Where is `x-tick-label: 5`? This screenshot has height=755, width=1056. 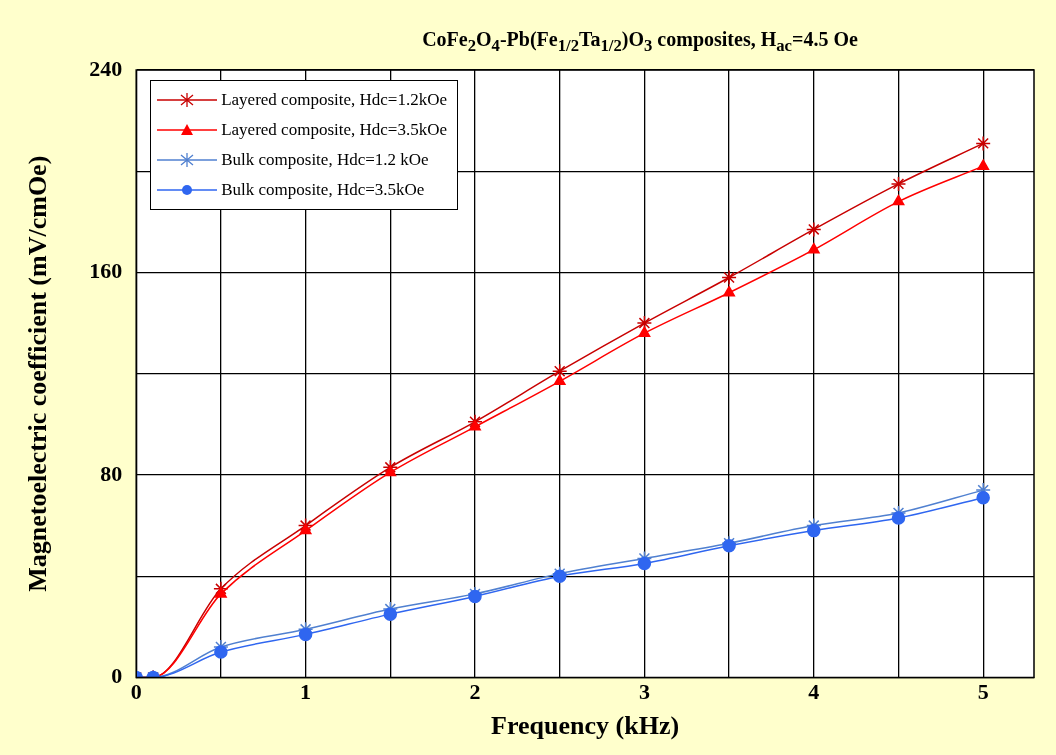
x-tick-label: 5 is located at coordinates (983, 692).